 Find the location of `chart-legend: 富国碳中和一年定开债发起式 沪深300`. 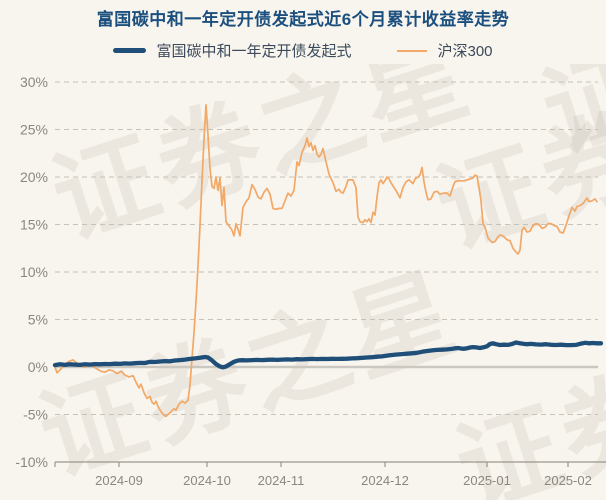

chart-legend: 富国碳中和一年定开债发起式 沪深300 is located at coordinates (303, 50).